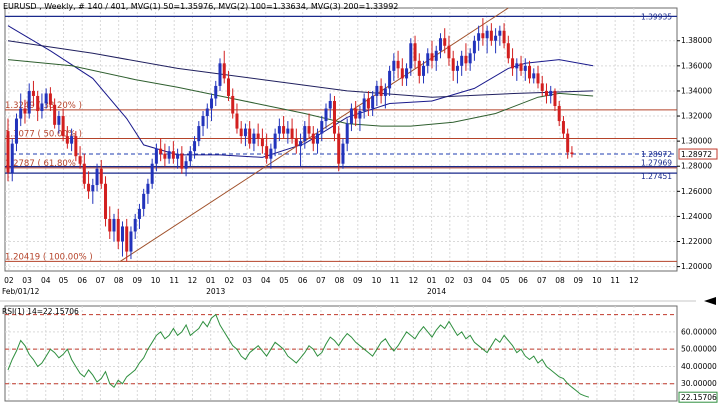 The image size is (720, 410). What do you see at coordinates (696, 141) in the screenshot?
I see `y-tick-label: 1.30000` at bounding box center [696, 141].